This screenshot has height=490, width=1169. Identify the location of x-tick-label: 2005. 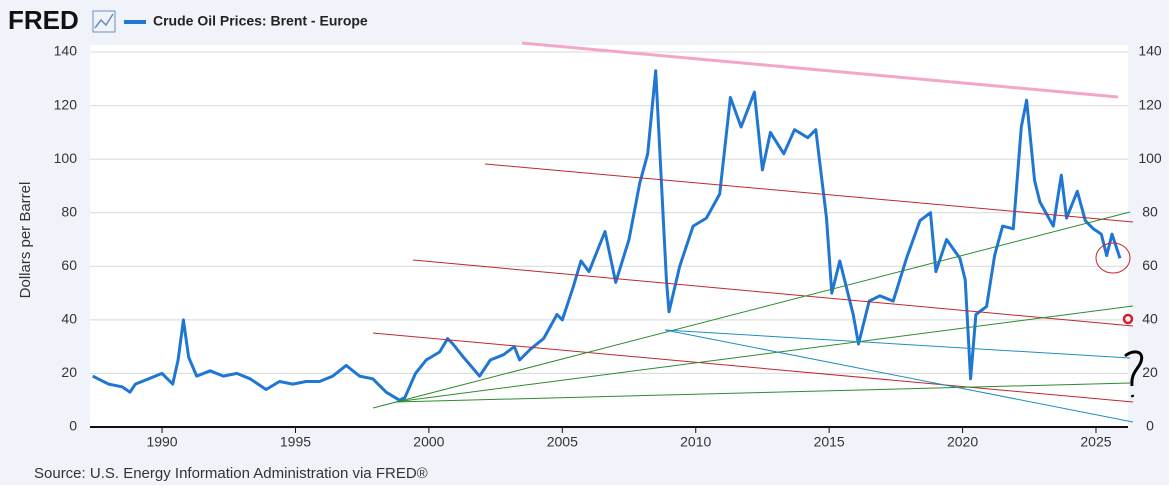
(562, 442).